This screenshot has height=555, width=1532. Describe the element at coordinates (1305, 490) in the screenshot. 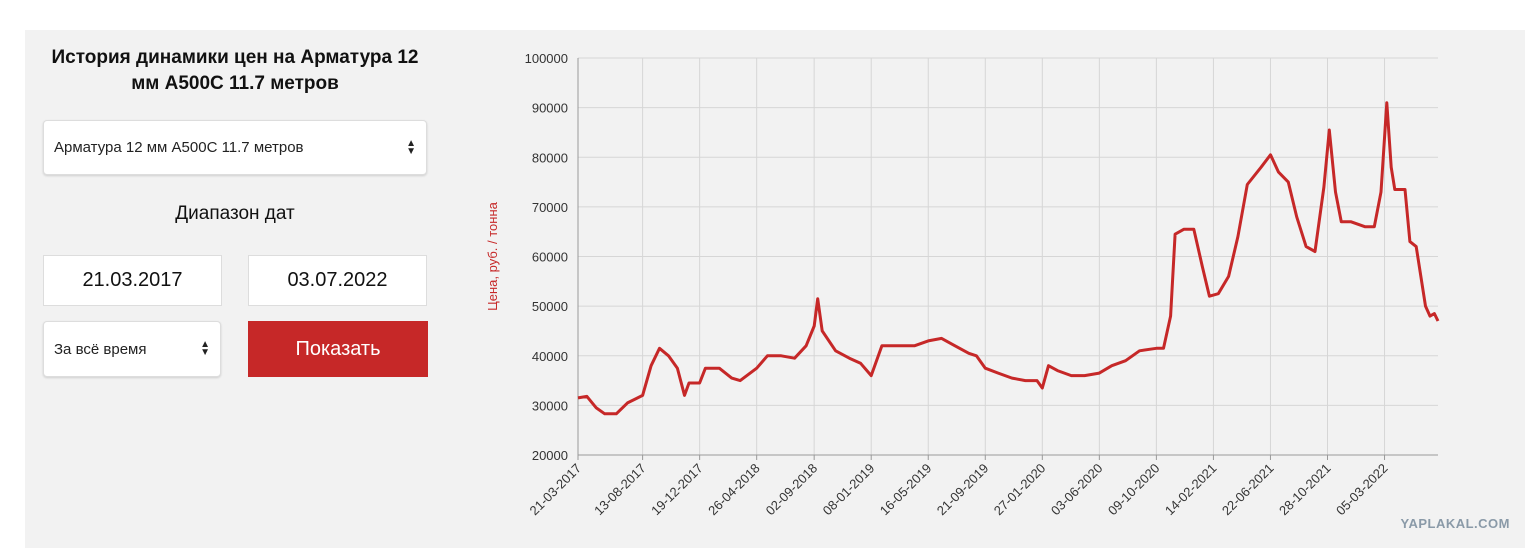

I see `x-tick-label: 28-10-2021` at that location.